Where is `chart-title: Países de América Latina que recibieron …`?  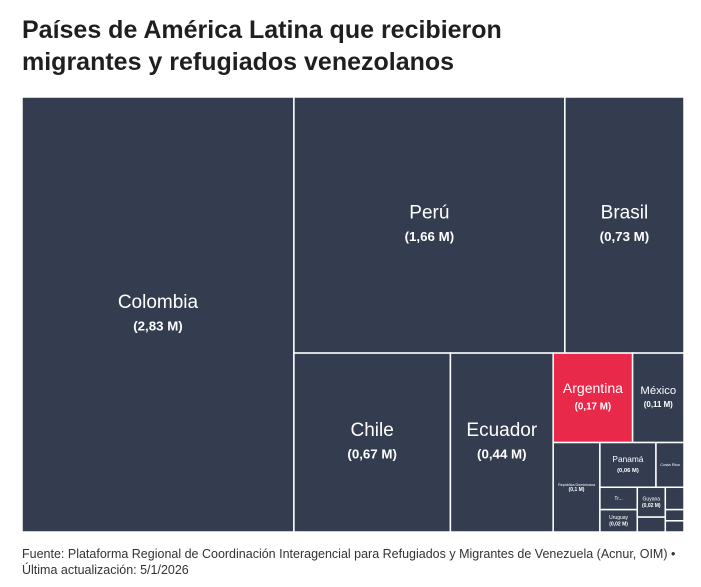
chart-title: Países de América Latina que recibieron … is located at coordinates (262, 46).